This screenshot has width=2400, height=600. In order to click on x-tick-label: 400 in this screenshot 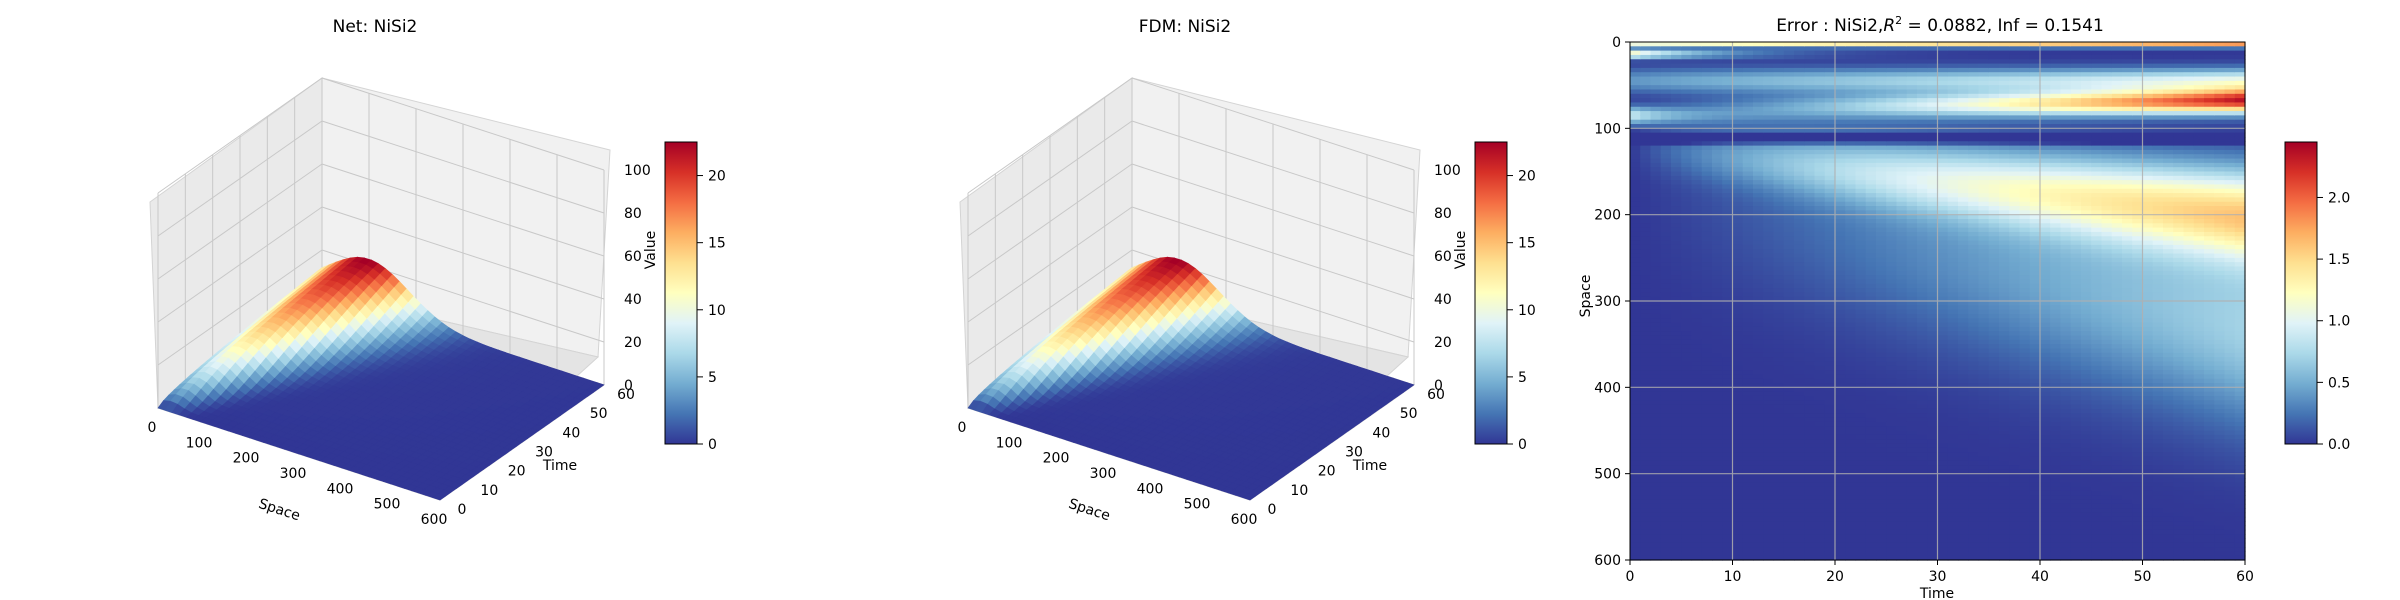, I will do `click(1150, 489)`.